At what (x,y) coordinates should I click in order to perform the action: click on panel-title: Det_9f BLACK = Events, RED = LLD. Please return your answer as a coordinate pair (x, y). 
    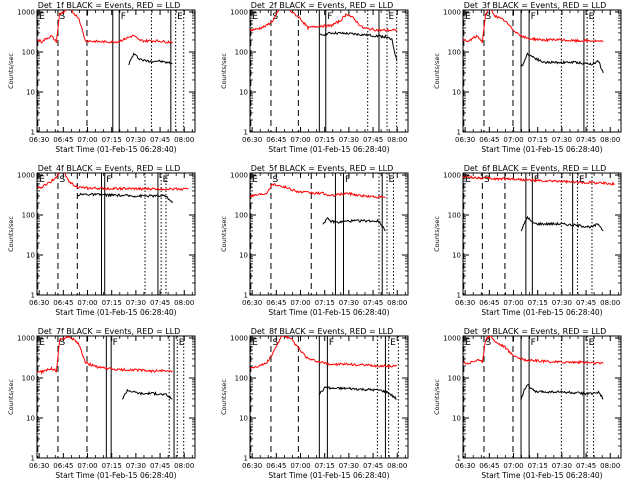
    Looking at the image, I should click on (535, 331).